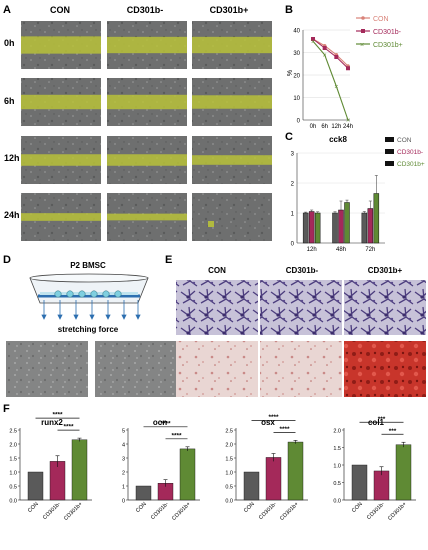  Describe the element at coordinates (229, 501) in the screenshot. I see `y-tick-label: 0.0` at that location.